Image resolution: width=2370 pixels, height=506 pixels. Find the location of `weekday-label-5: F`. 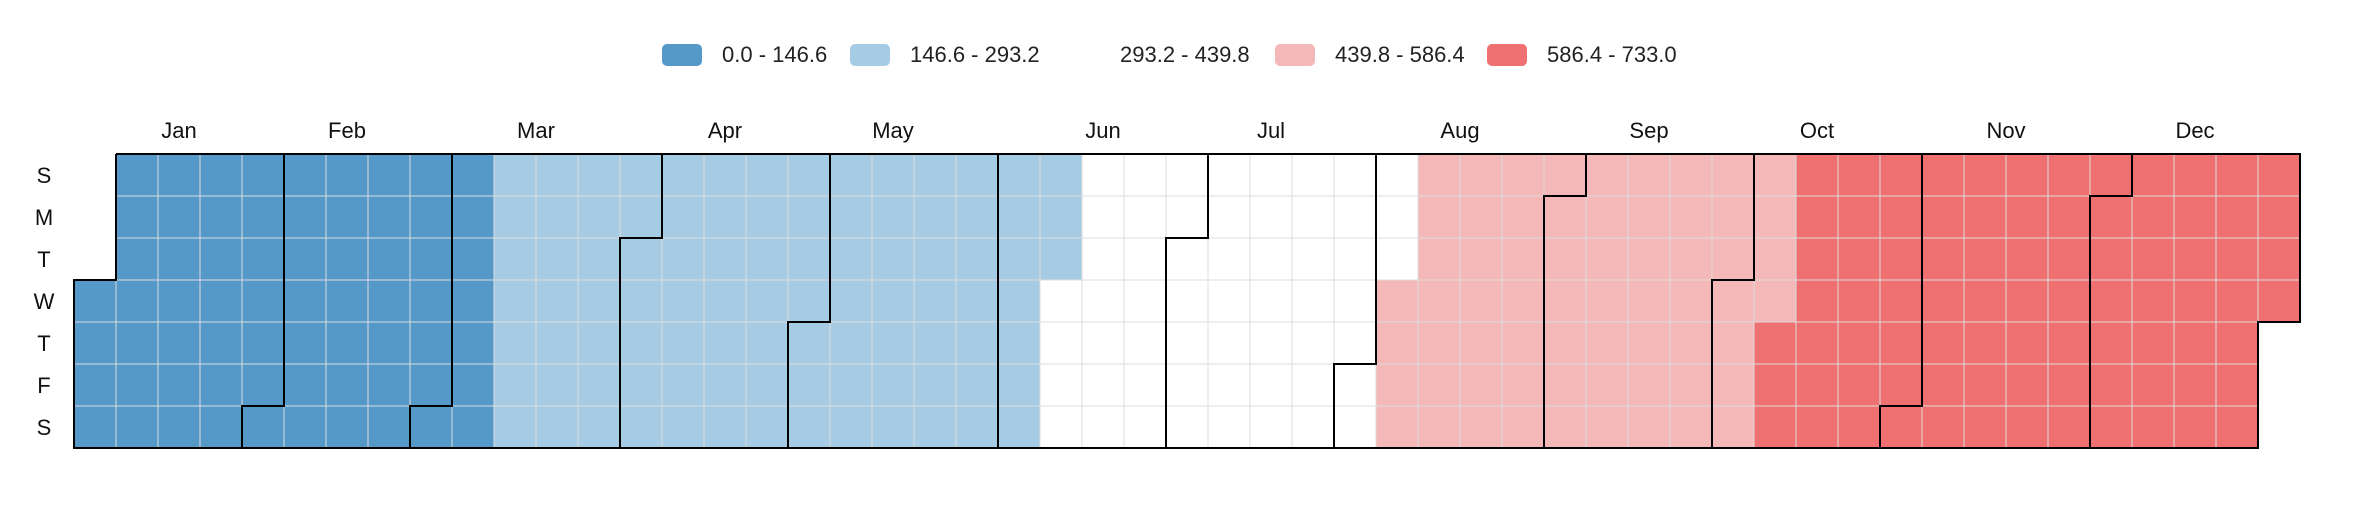

weekday-label-5: F is located at coordinates (43, 385).